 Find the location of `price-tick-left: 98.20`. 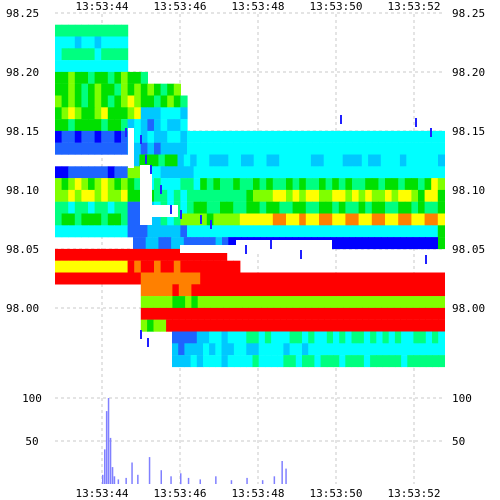

price-tick-left: 98.20 is located at coordinates (22, 72).